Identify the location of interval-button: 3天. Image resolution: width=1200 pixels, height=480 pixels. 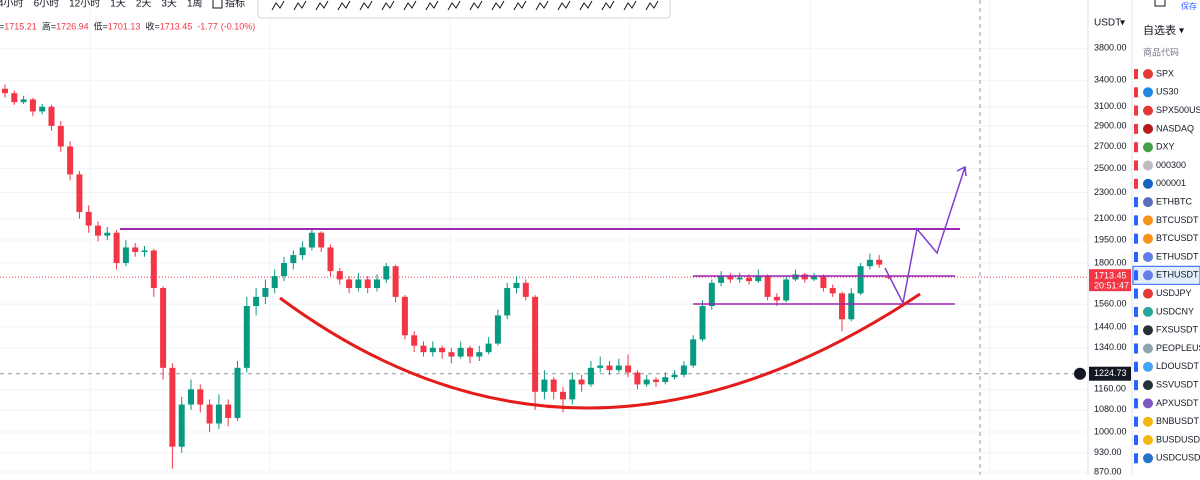
(169, 5).